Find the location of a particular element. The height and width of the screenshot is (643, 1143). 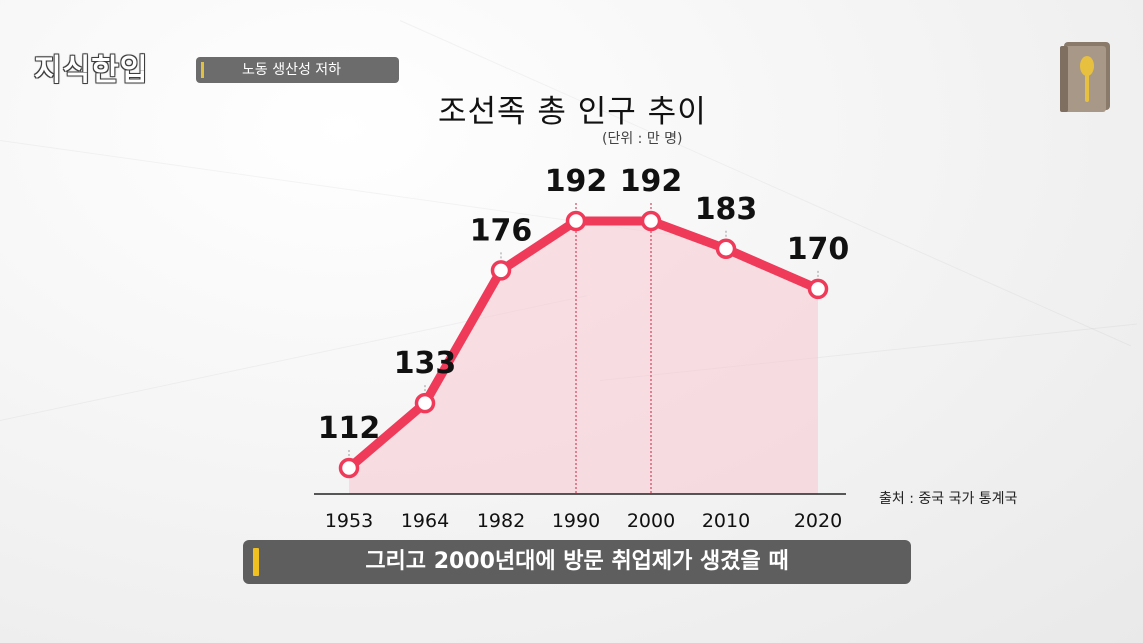

x-tick-label: 1953 is located at coordinates (349, 521).